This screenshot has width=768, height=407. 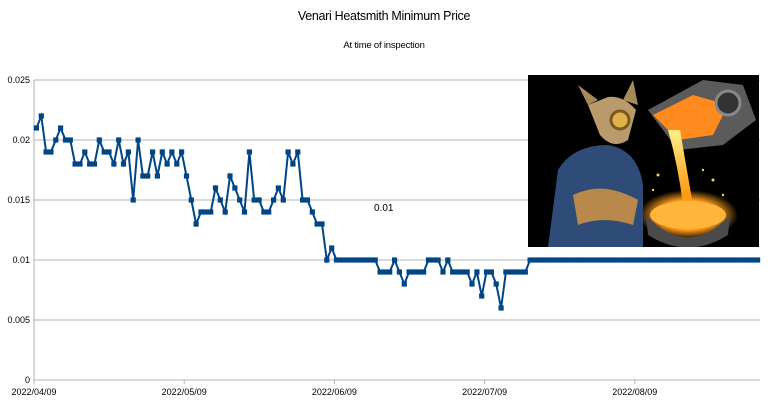 I want to click on x-tick-label: 2022/06/09, so click(x=334, y=392).